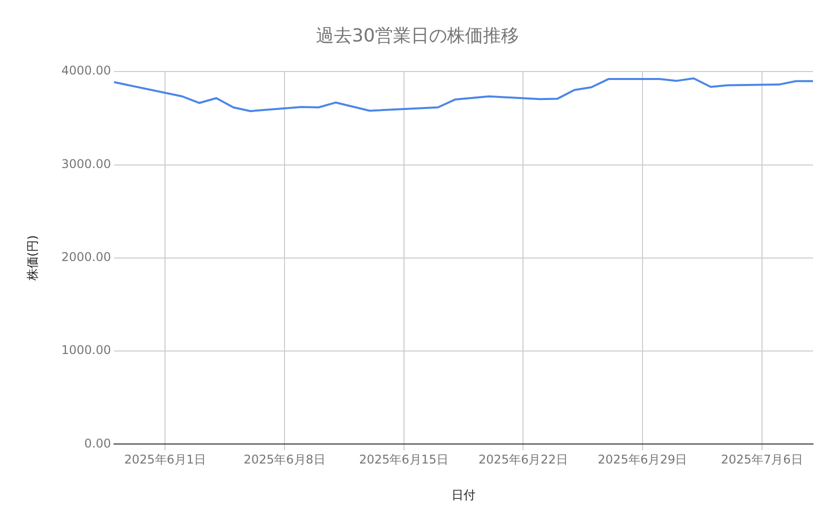 This screenshot has height=519, width=839. I want to click on chart-title: 過去30営業日の株価推移, so click(417, 35).